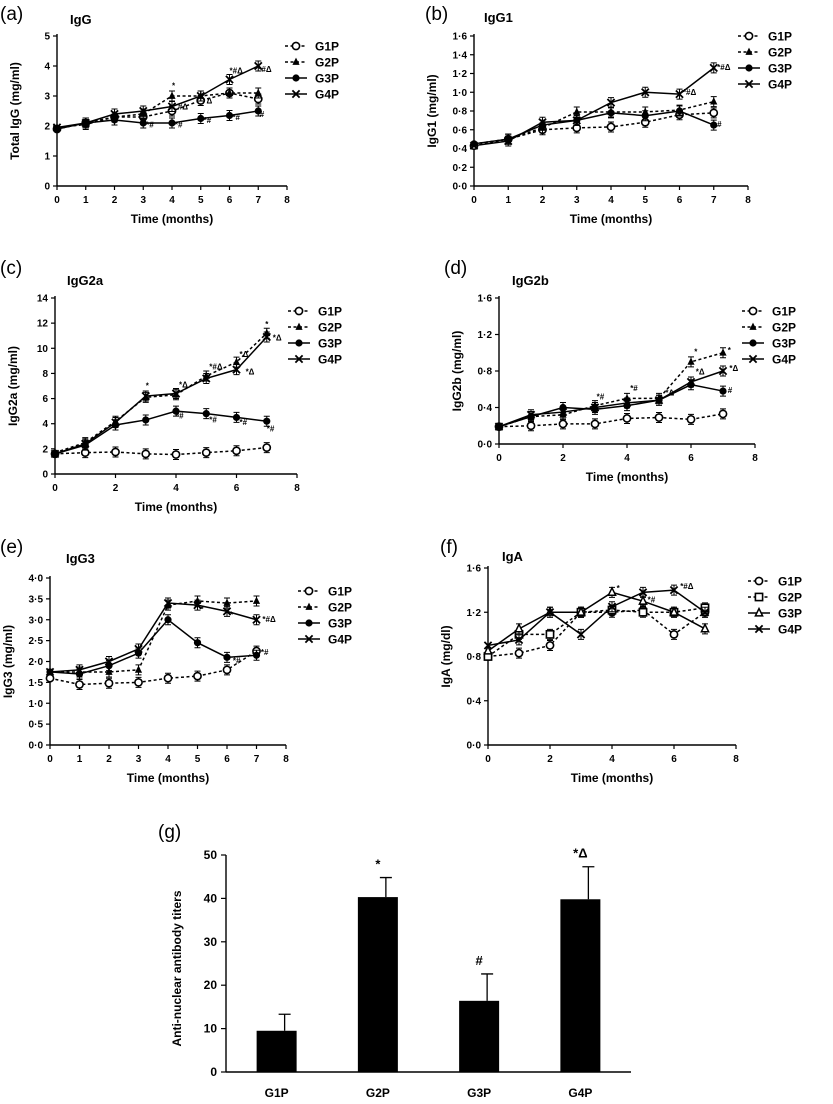 The image size is (833, 1104). I want to click on y-tick-label: 0·6, so click(460, 130).